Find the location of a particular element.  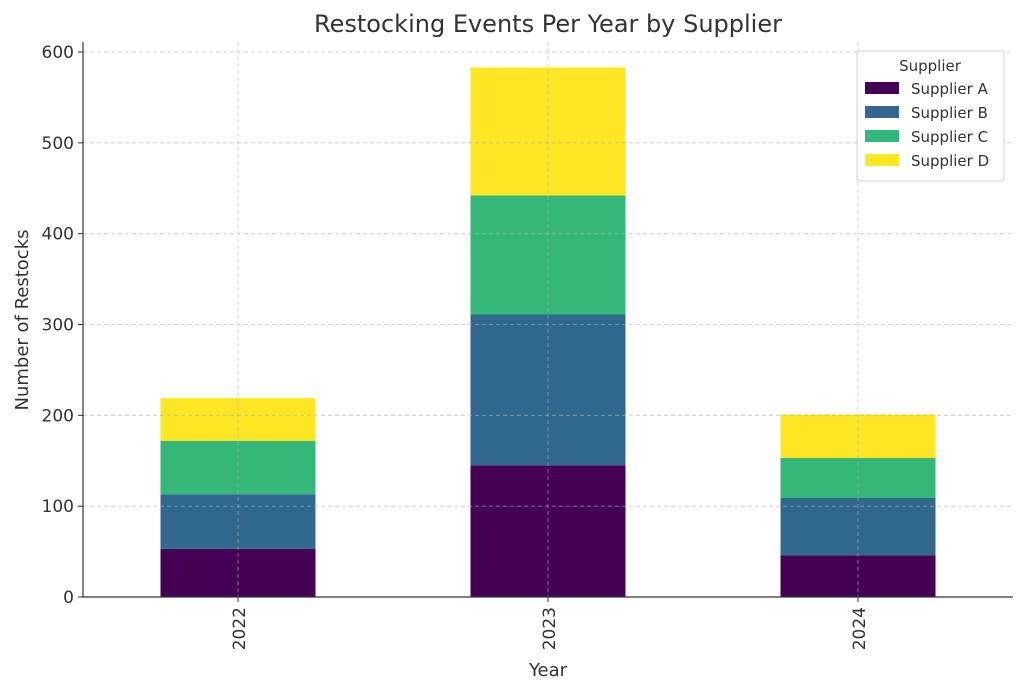

y-axis-label: Number of Restocks is located at coordinates (22, 319).